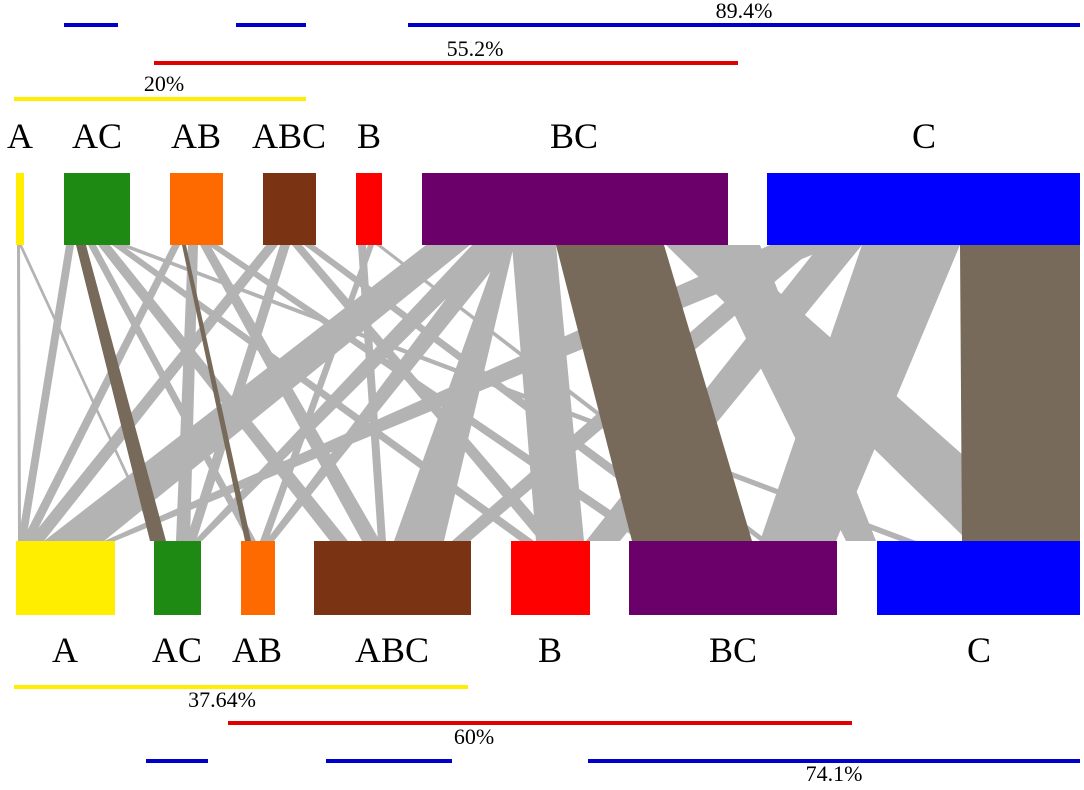  Describe the element at coordinates (474, 736) in the screenshot. I see `bottom-bracket-red-label: 60%` at that location.